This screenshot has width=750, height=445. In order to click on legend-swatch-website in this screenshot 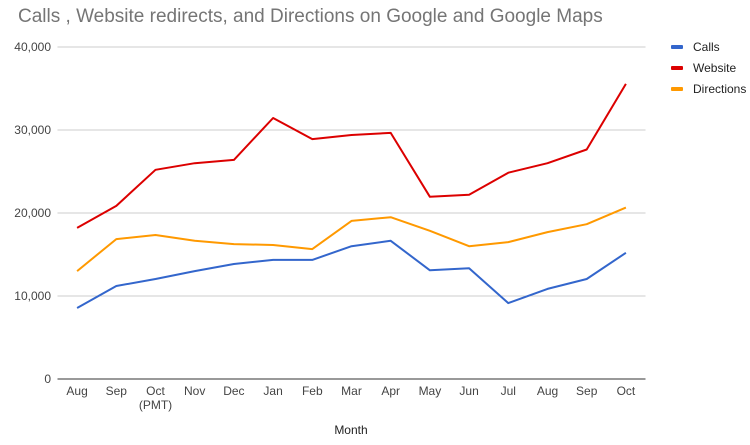, I will do `click(677, 68)`.